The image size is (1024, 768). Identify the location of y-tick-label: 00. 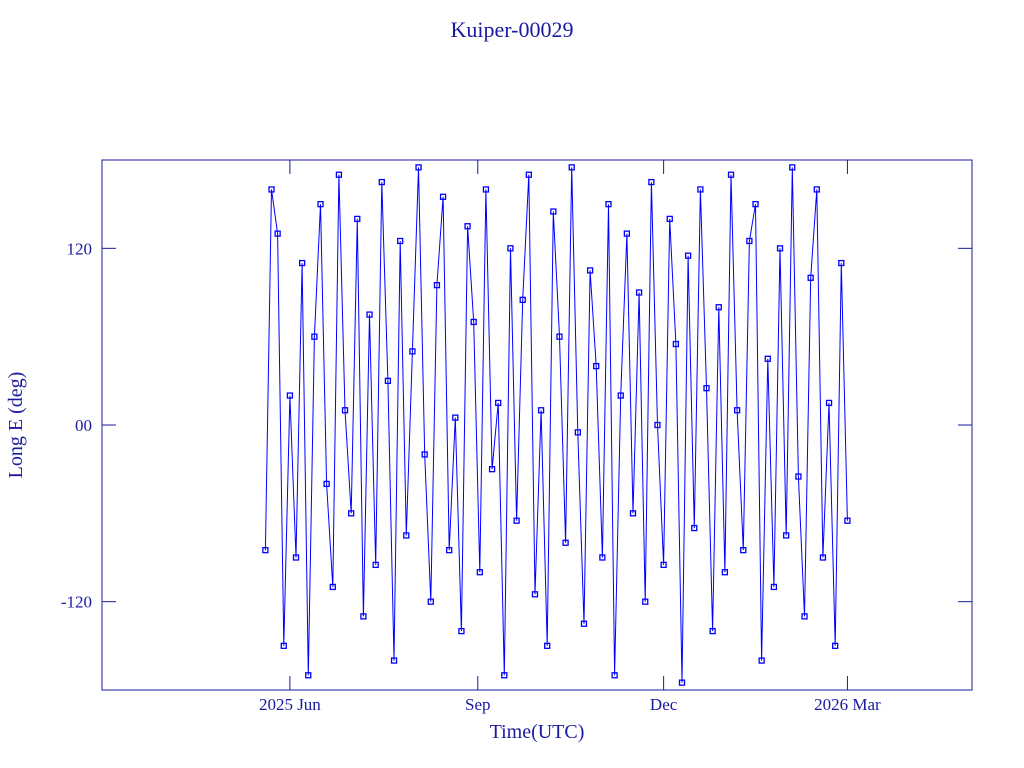
(83, 425).